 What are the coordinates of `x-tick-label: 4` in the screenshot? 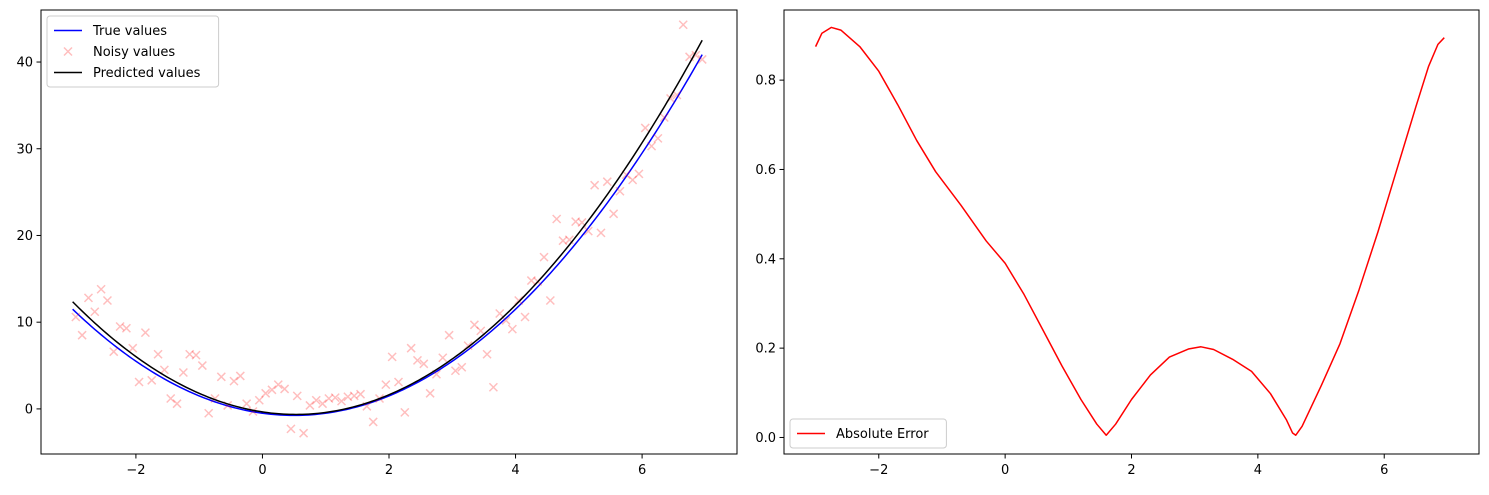 It's located at (1258, 470).